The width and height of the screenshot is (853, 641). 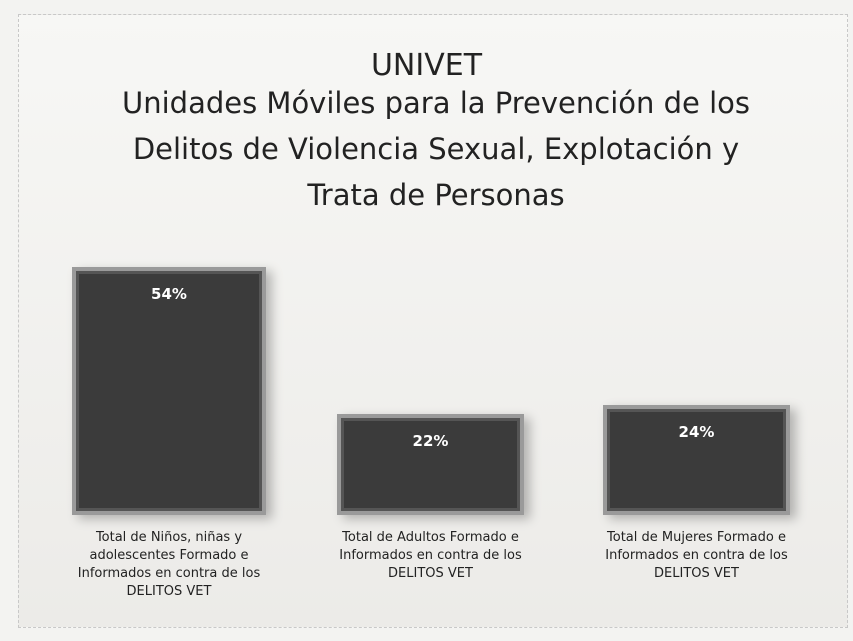 What do you see at coordinates (426, 65) in the screenshot?
I see `chart-title: UNIVET` at bounding box center [426, 65].